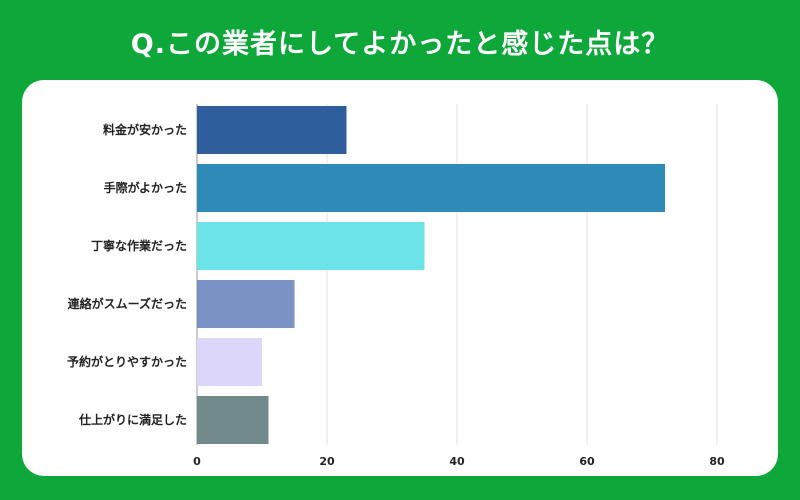 This screenshot has width=800, height=500. I want to click on category-label: 仕上がりに満足した, so click(132, 419).